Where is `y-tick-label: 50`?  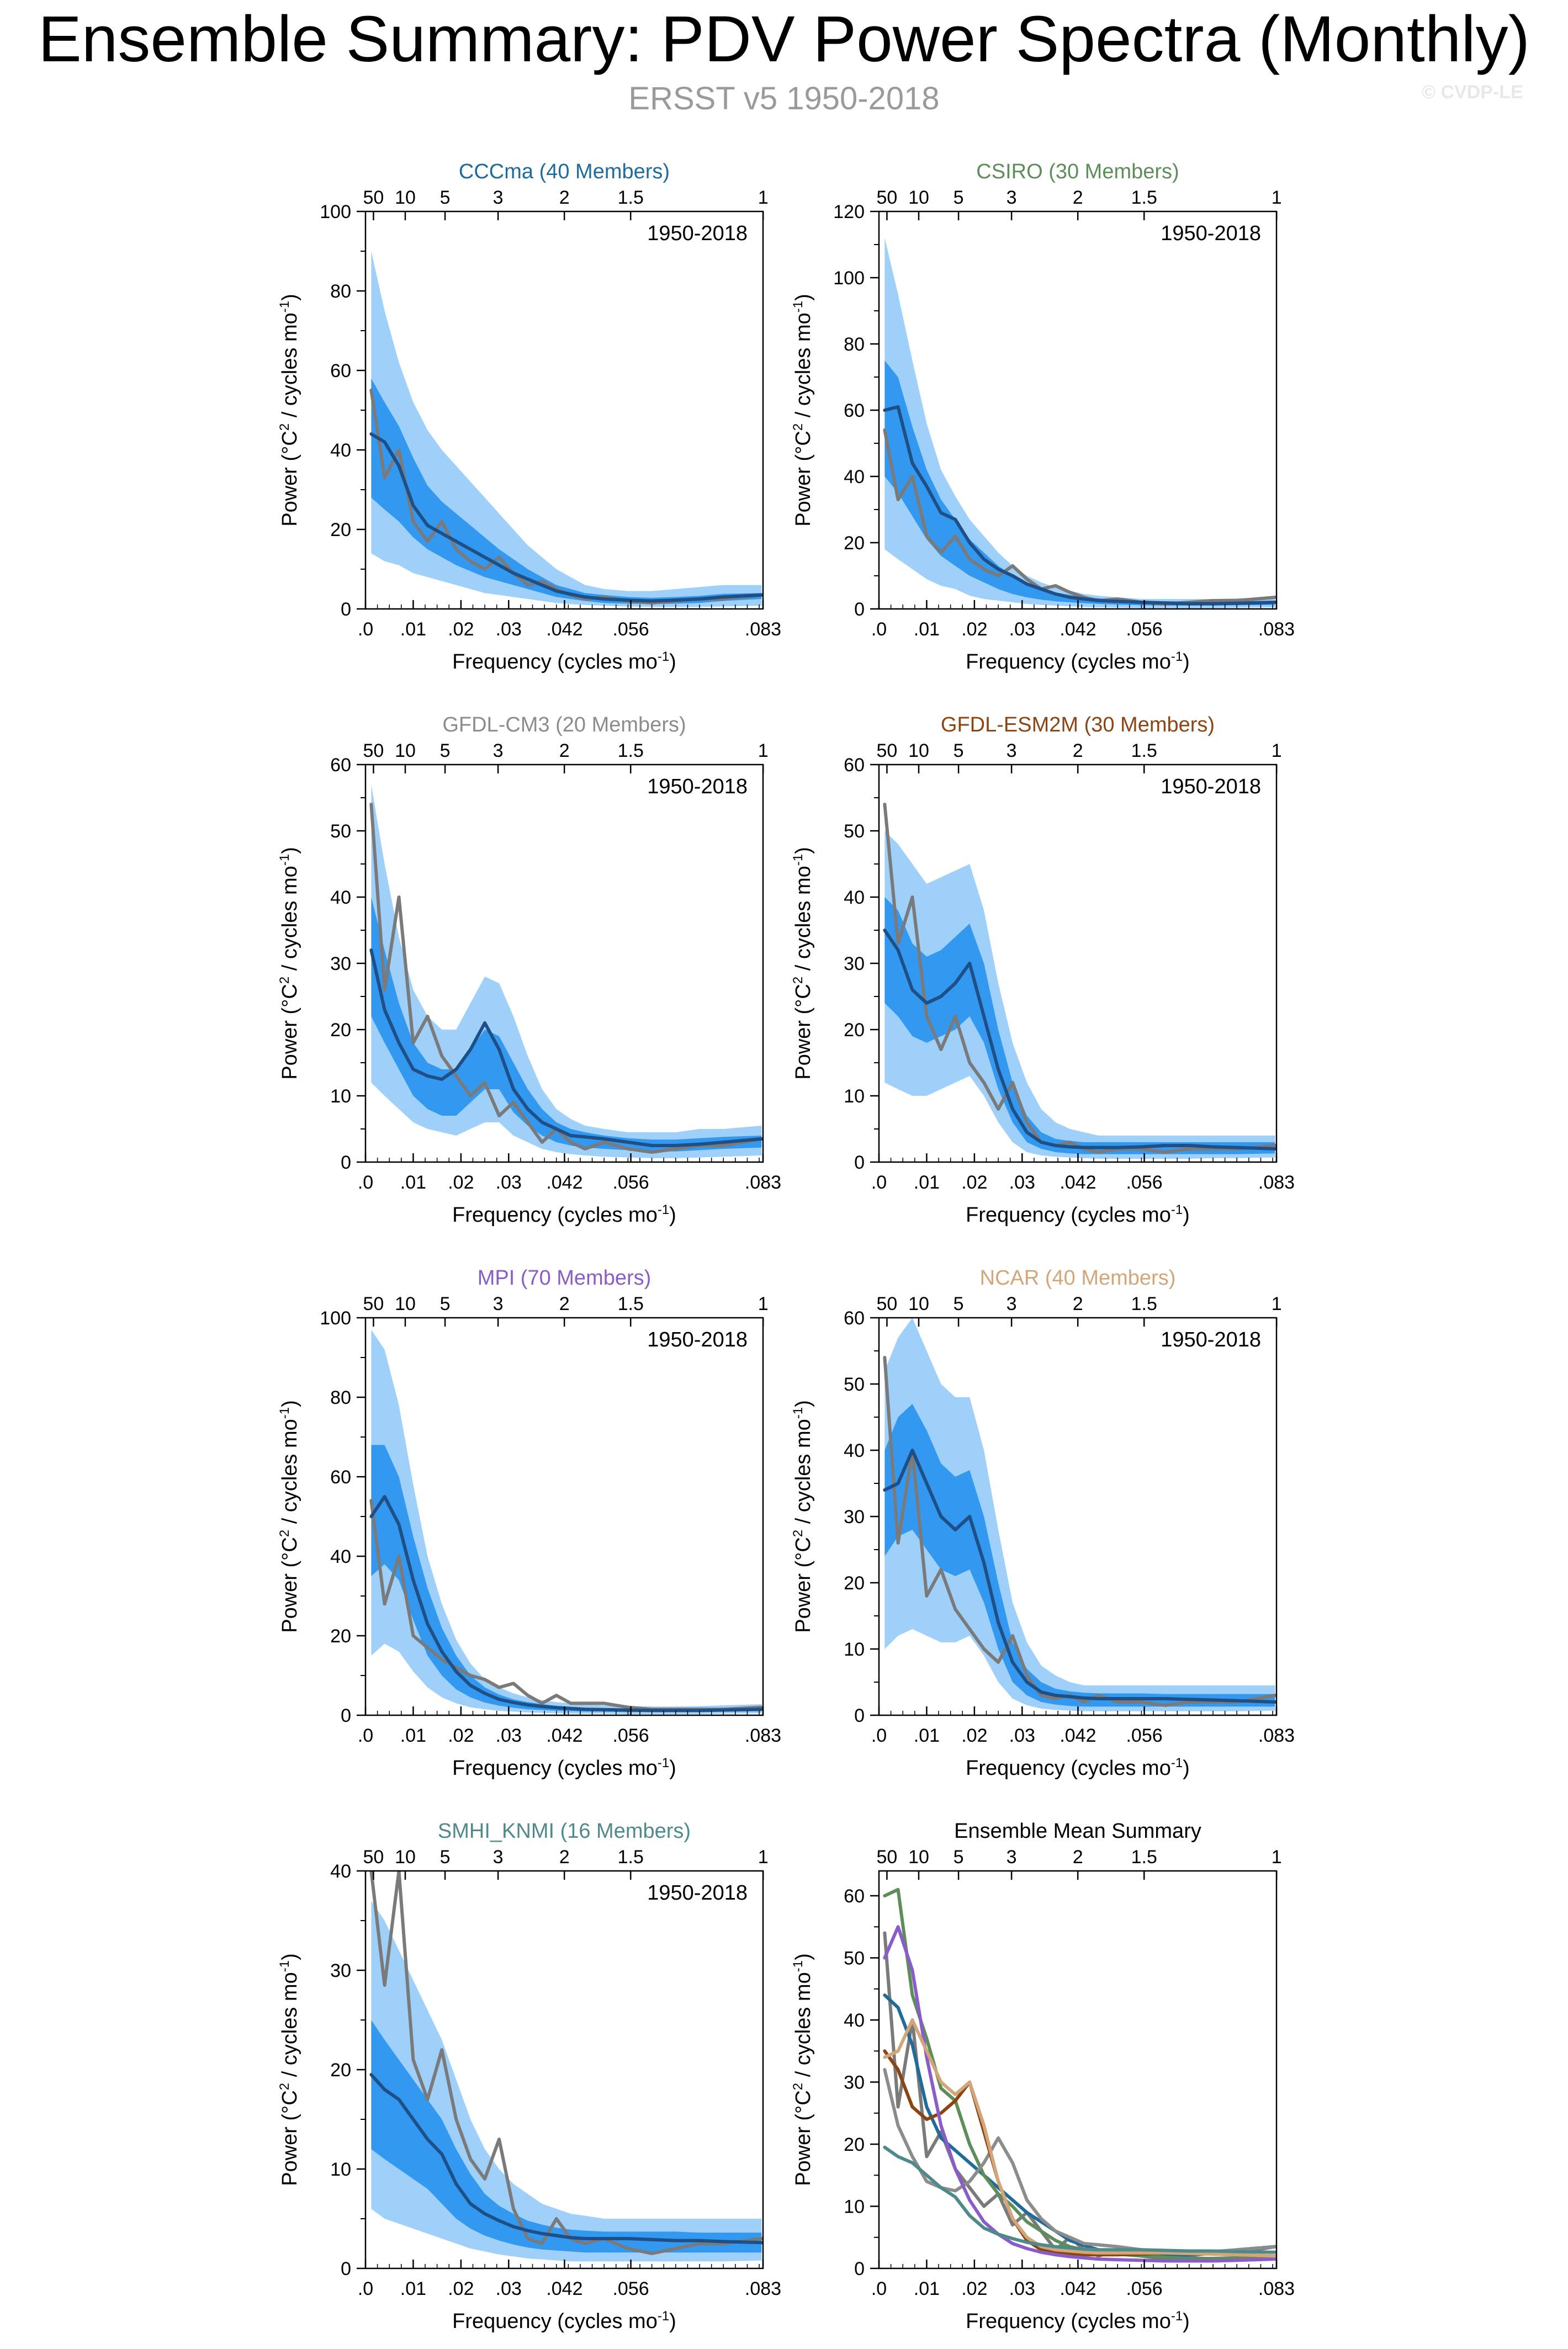
y-tick-label: 50 is located at coordinates (341, 831).